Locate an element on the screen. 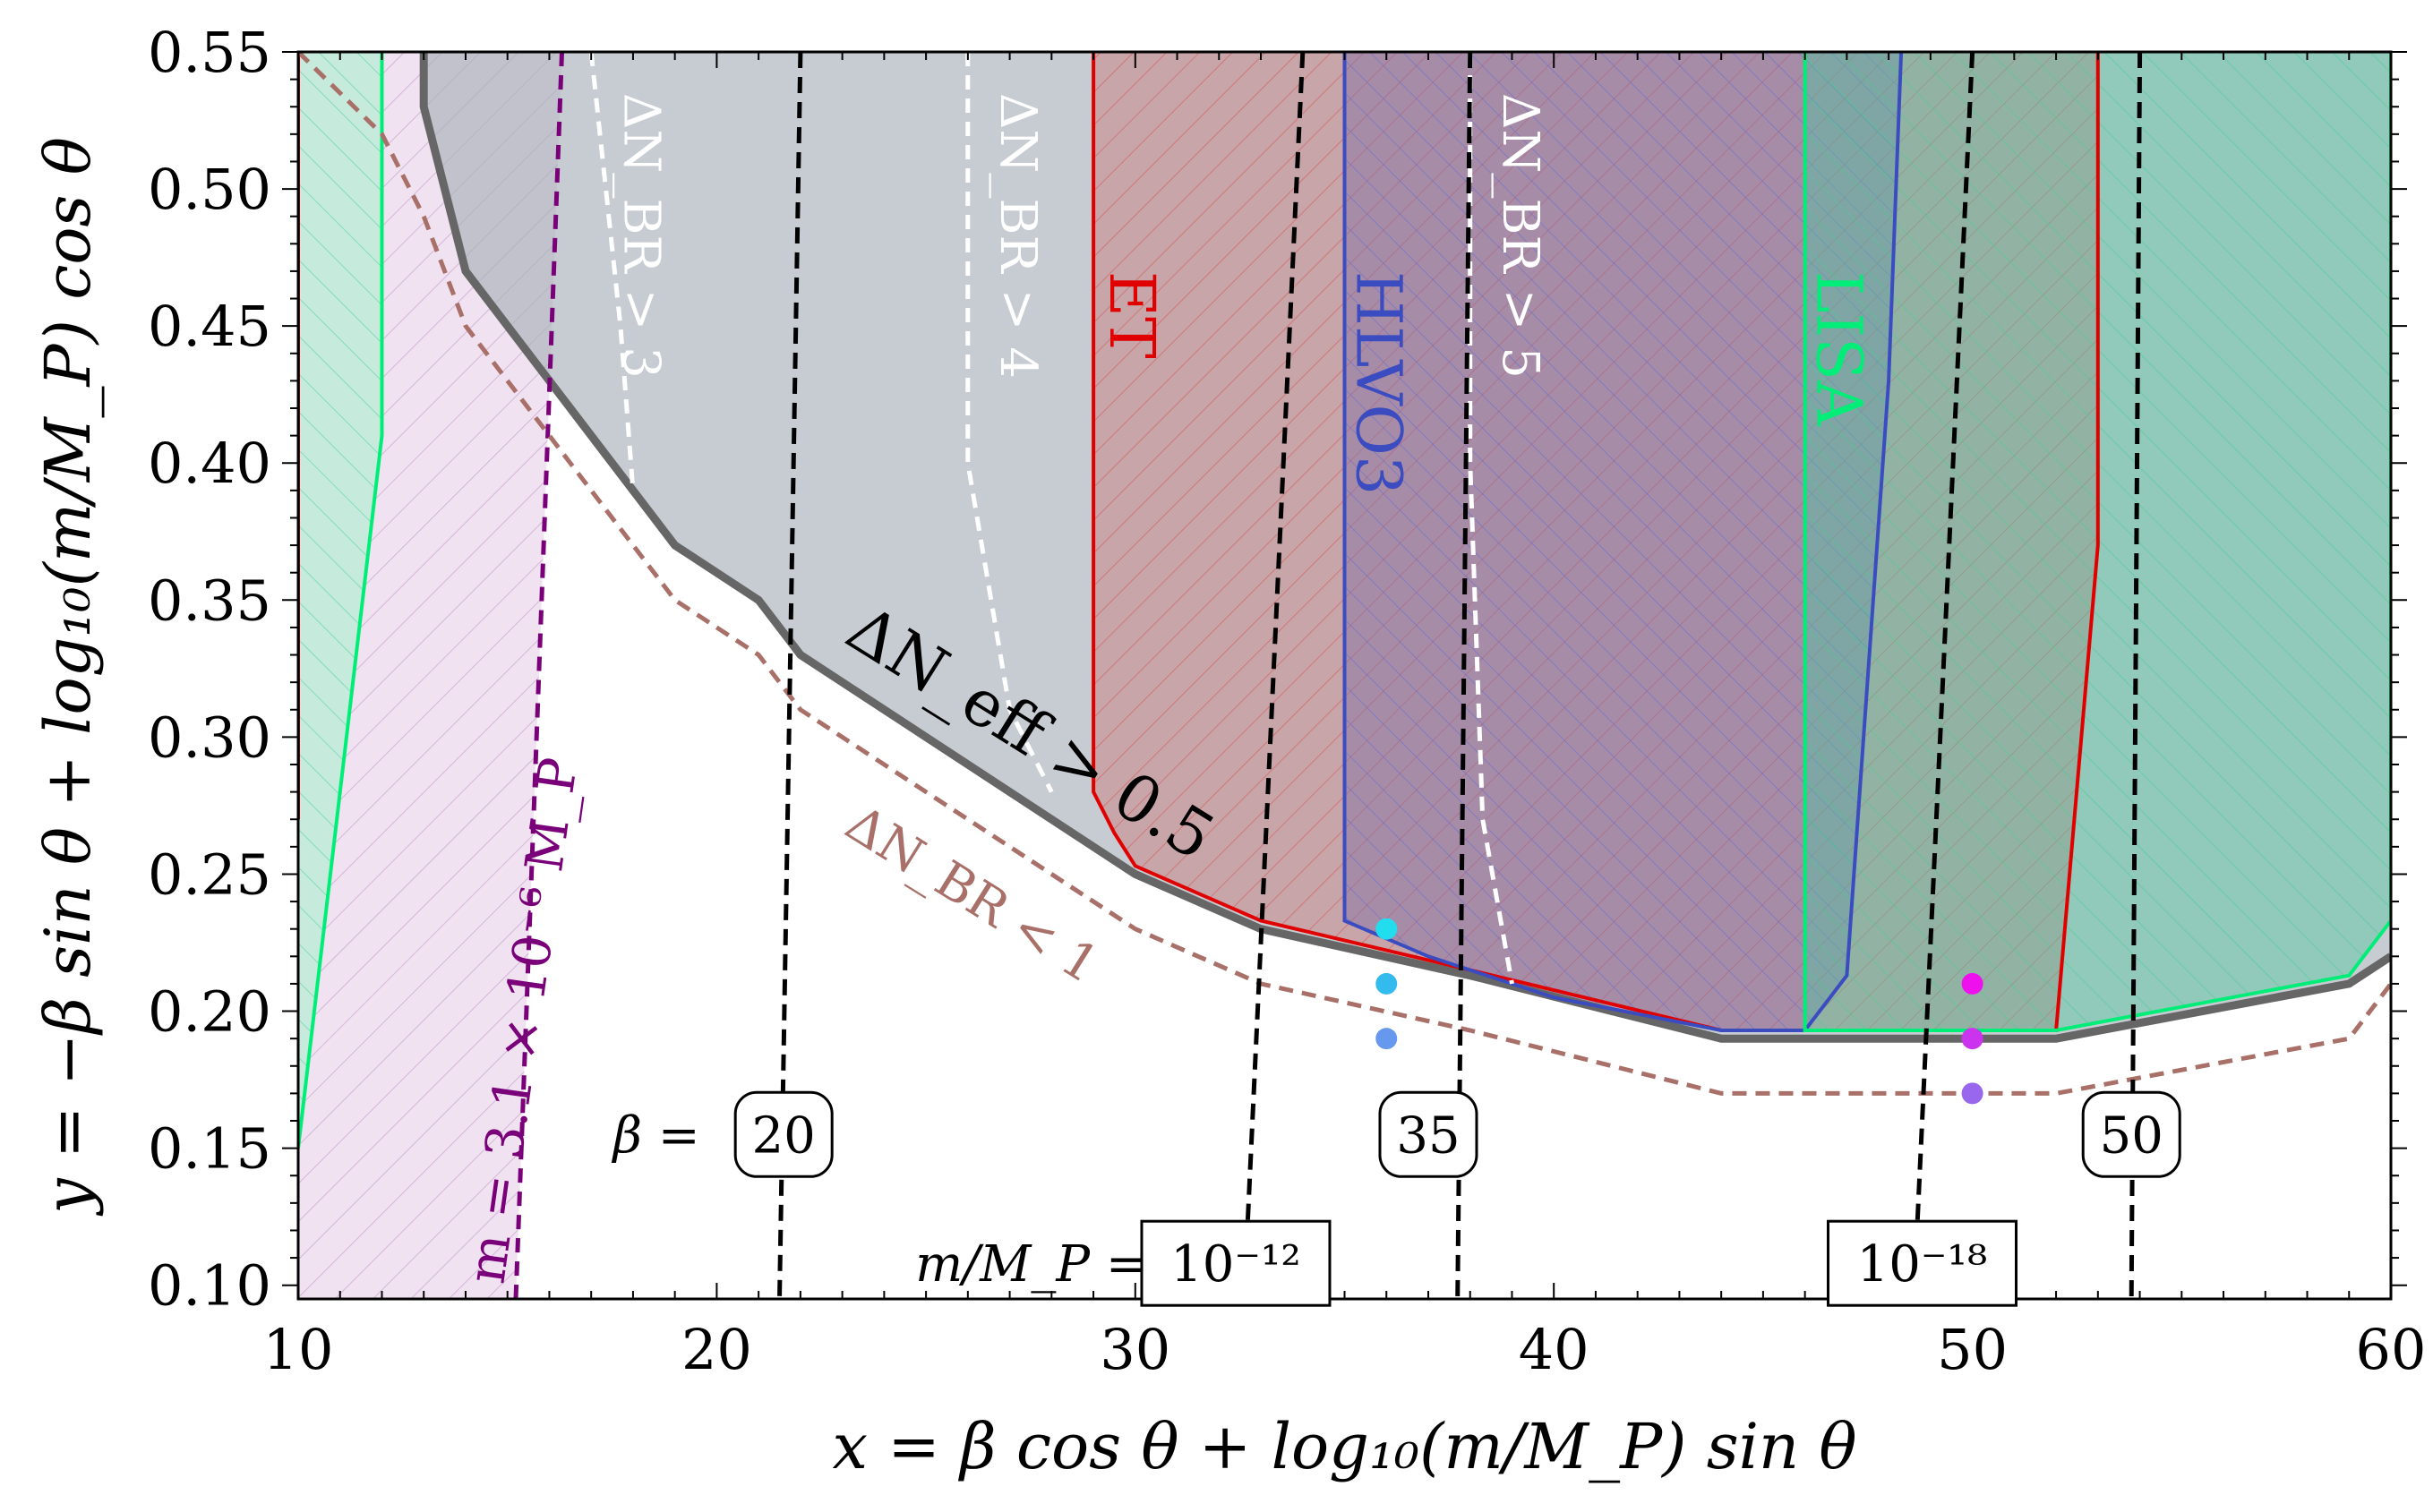 Image resolution: width=2433 pixels, height=1512 pixels. hlvo3-boundary-line is located at coordinates (1623, 542).